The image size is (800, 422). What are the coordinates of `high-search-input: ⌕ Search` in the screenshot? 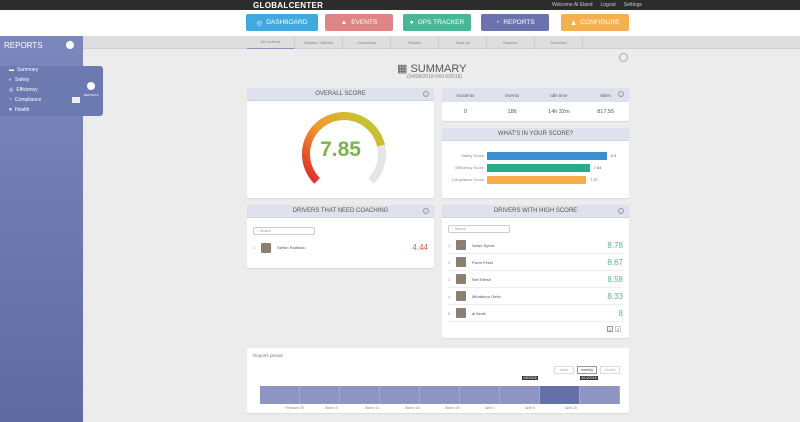 It's located at (479, 229).